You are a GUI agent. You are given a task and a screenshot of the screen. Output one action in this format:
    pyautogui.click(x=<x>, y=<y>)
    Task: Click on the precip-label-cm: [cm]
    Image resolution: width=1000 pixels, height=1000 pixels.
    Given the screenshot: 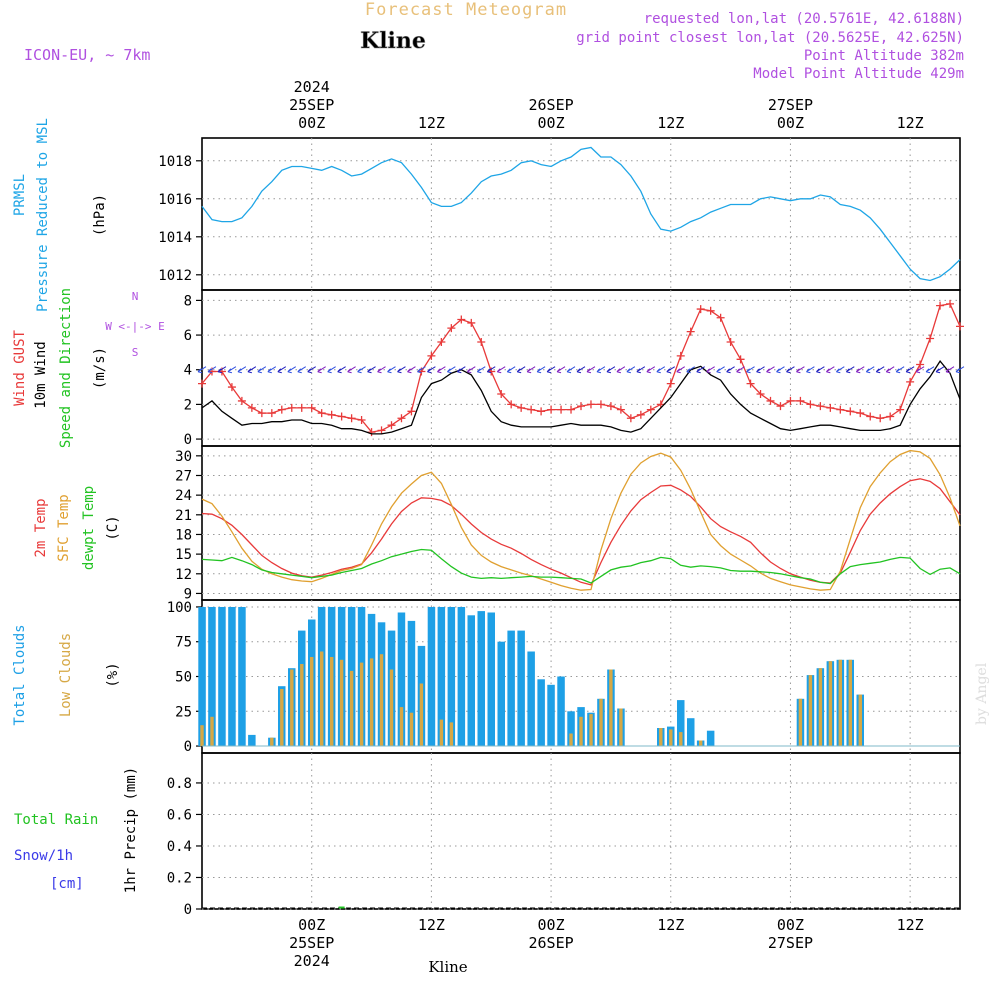 What is the action you would take?
    pyautogui.click(x=67, y=884)
    